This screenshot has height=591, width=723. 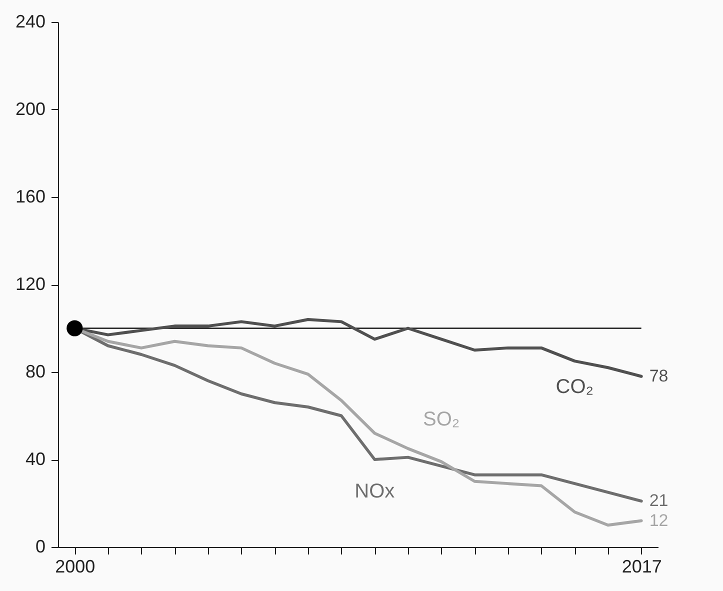 I want to click on y-tick-label: 240, so click(x=30, y=22).